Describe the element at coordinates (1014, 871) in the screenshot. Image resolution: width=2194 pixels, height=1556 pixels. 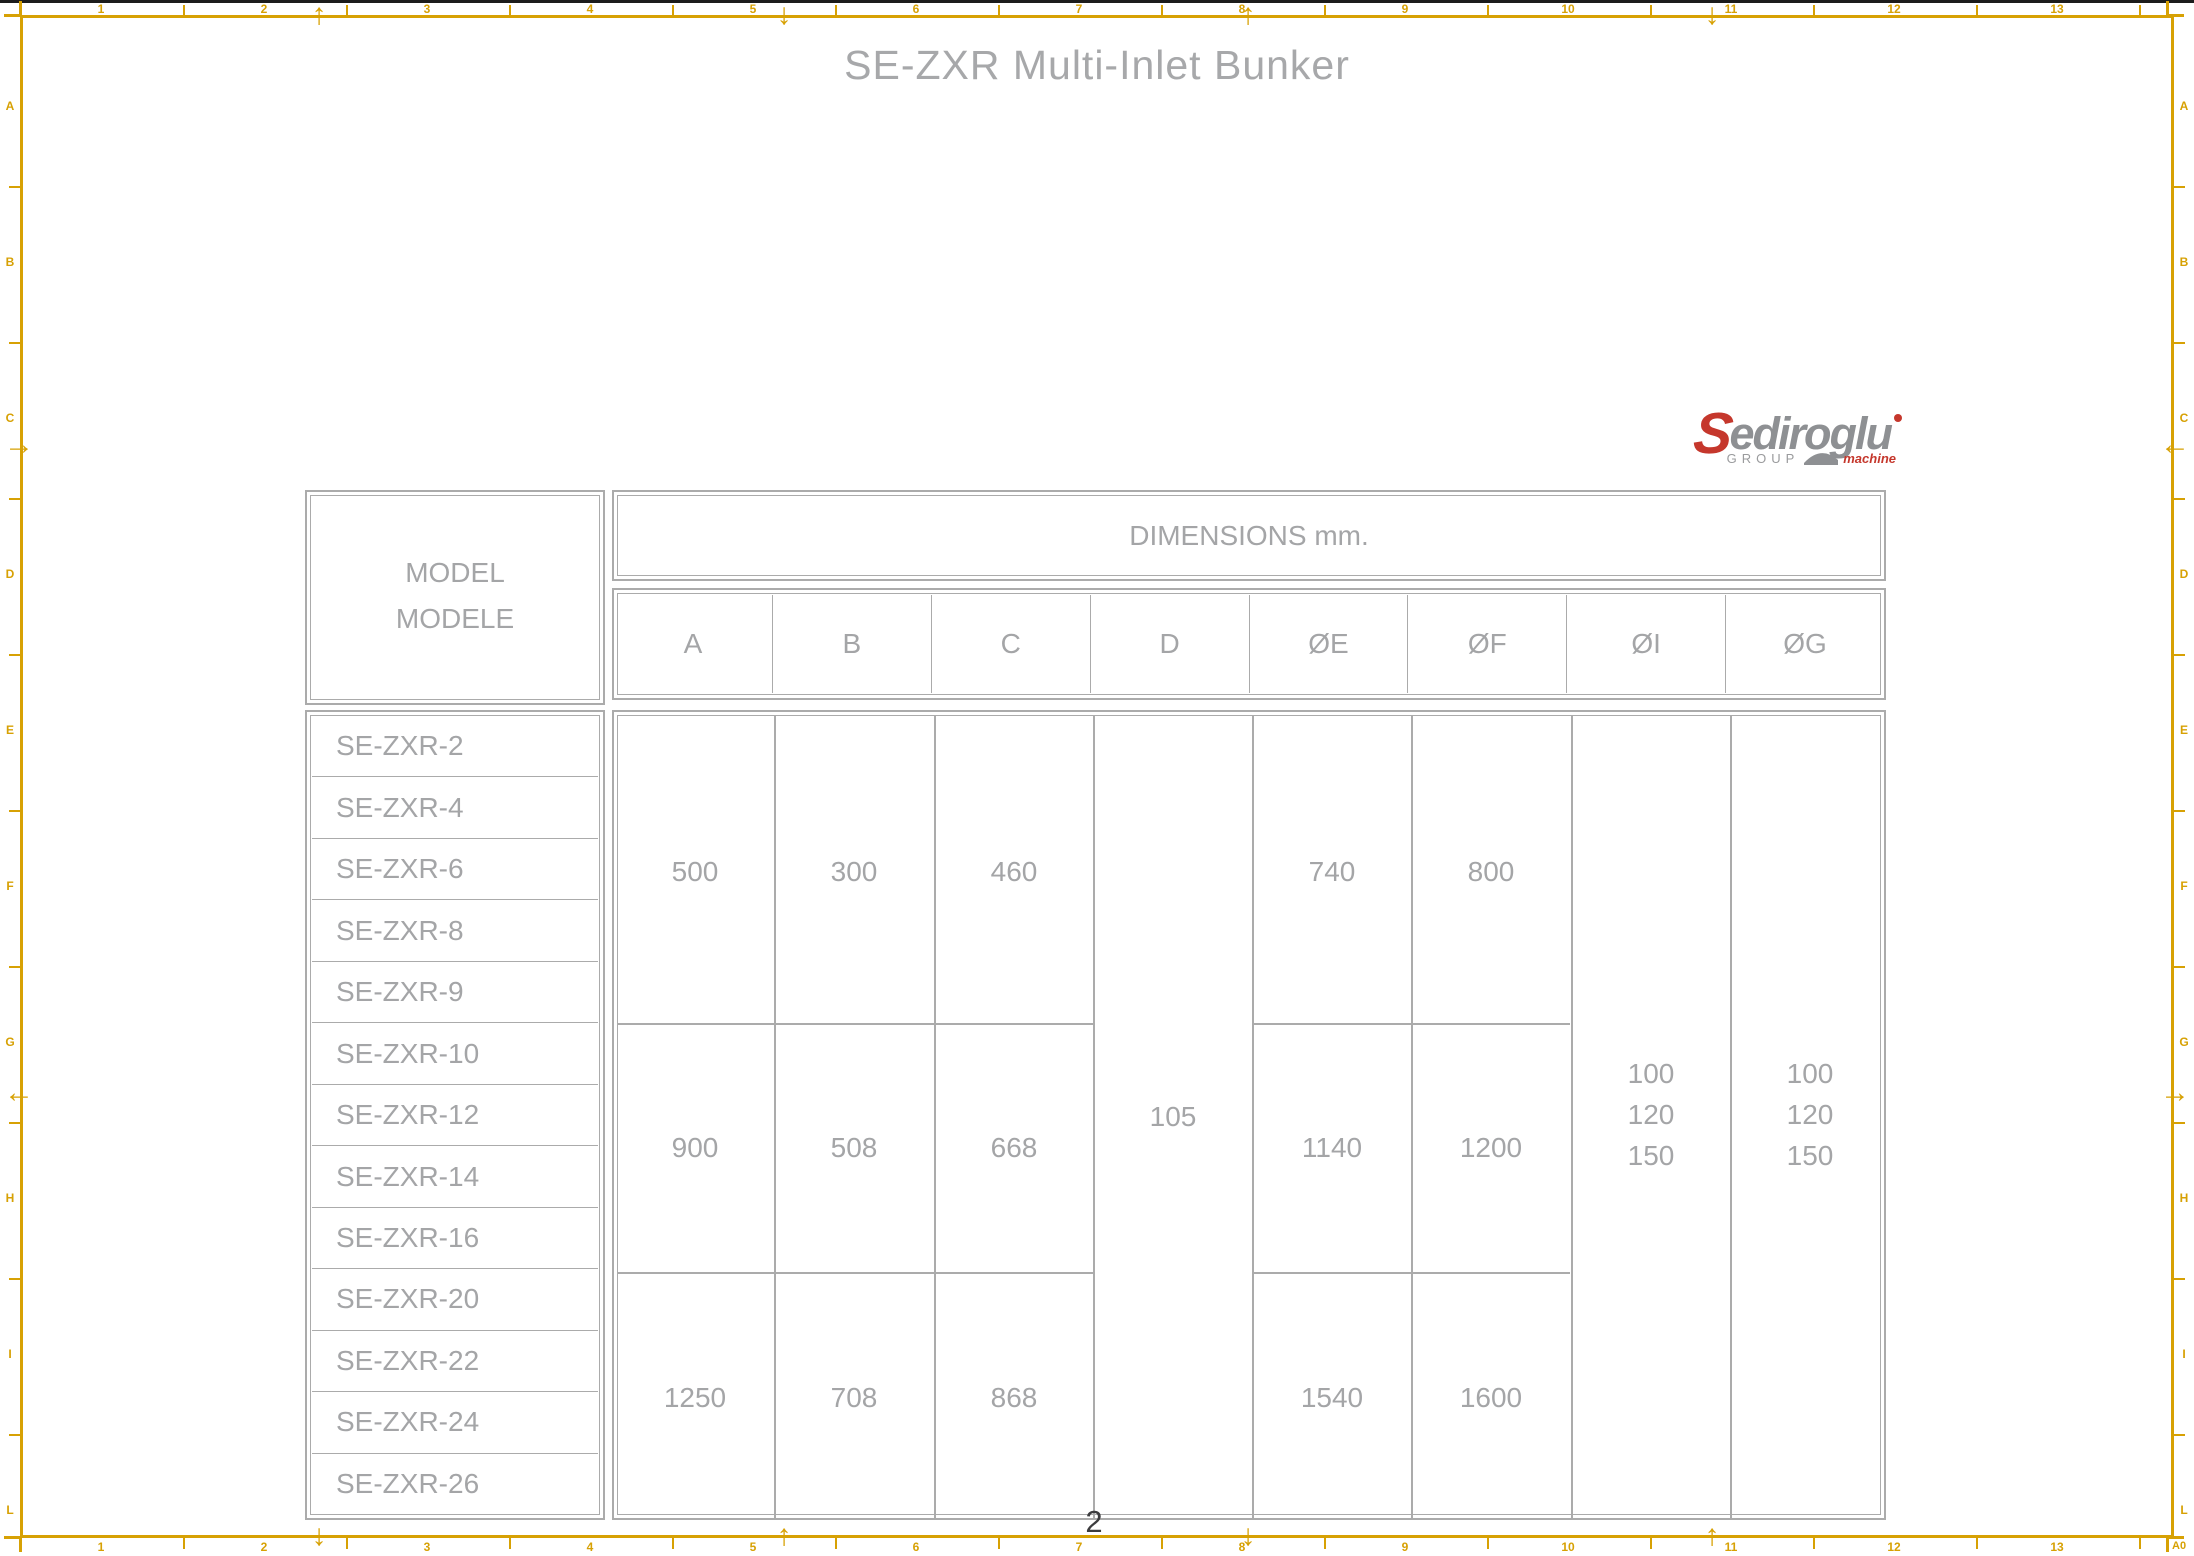
I see `value-C-group1: 460` at that location.